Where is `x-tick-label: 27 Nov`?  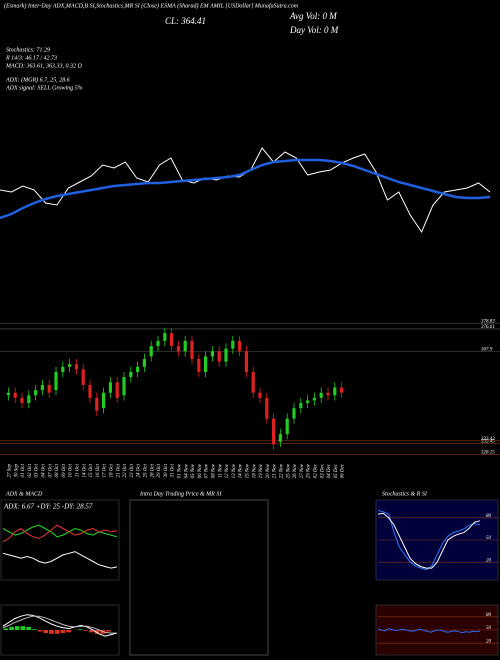
x-tick-label: 27 Nov is located at coordinates (302, 470).